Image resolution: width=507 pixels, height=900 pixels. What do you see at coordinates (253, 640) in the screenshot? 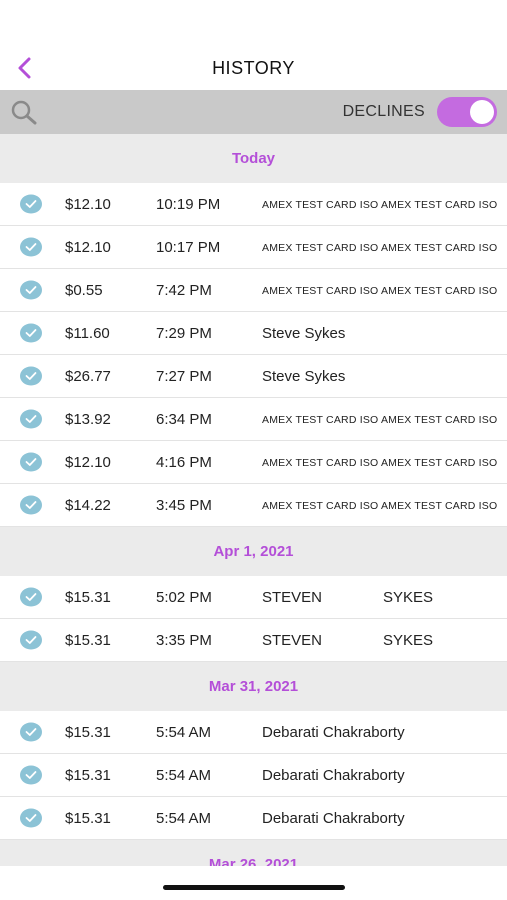
I see `transaction-row: $15.31 3:35 PM STEVEN SYKES` at bounding box center [253, 640].